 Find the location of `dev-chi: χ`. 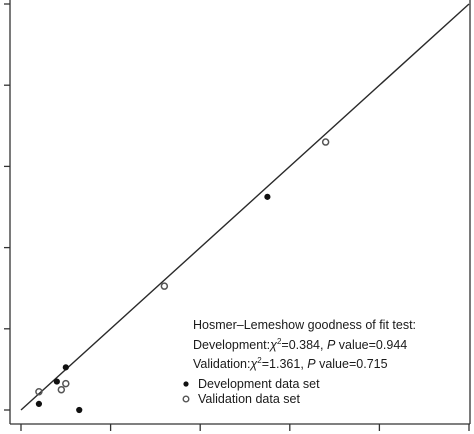

dev-chi: χ is located at coordinates (273, 344).